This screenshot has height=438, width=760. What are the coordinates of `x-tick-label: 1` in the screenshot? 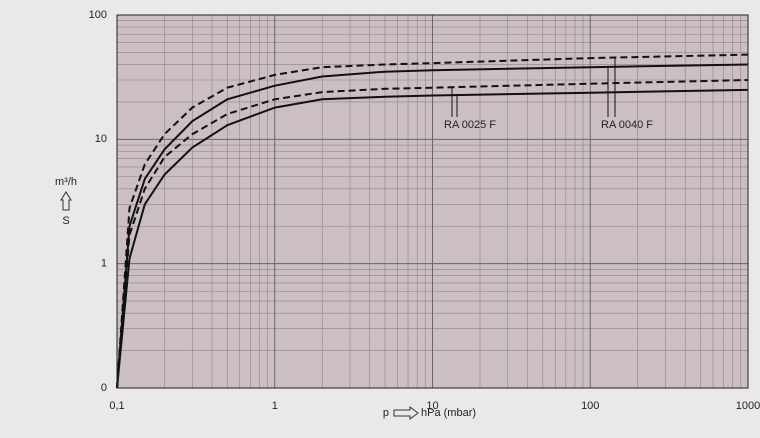 It's located at (275, 406).